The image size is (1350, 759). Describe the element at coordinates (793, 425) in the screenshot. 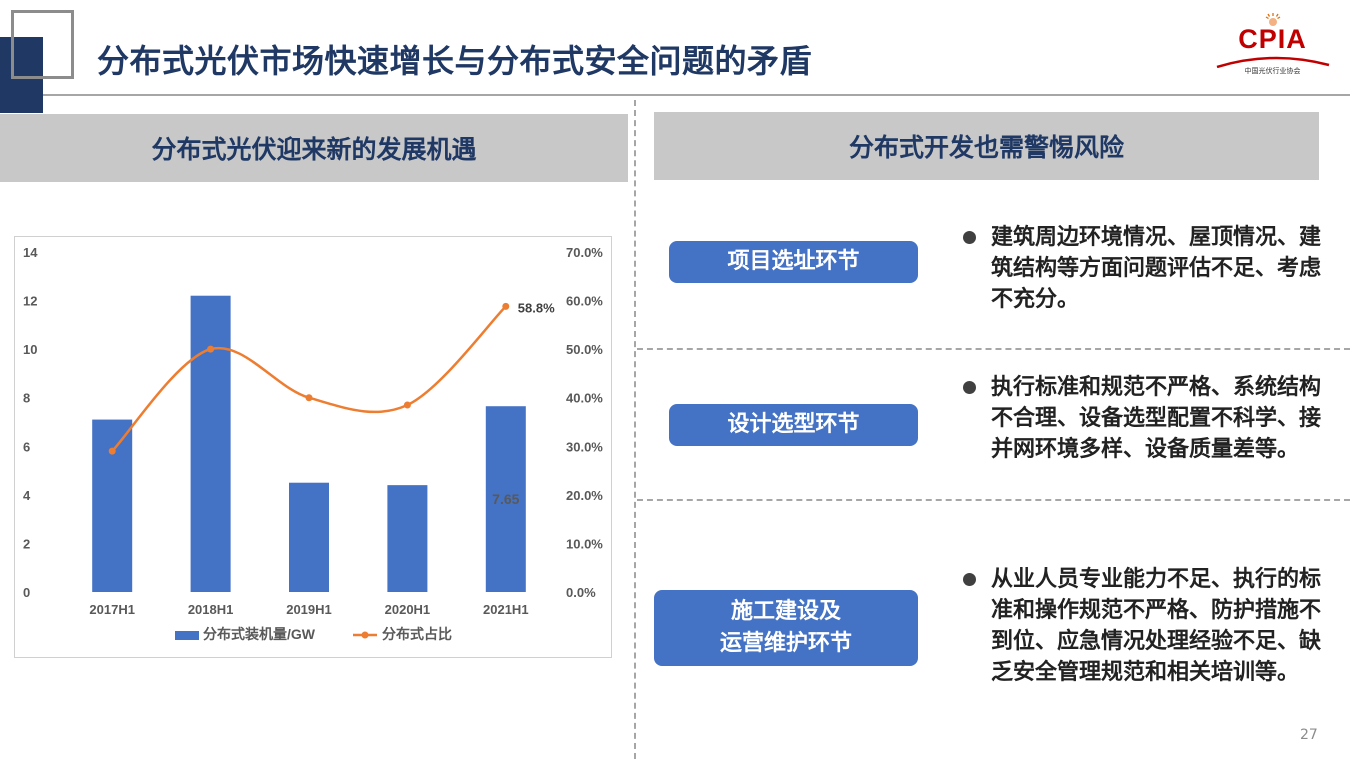

I see `stage-design-selection: 设计选型环节` at that location.